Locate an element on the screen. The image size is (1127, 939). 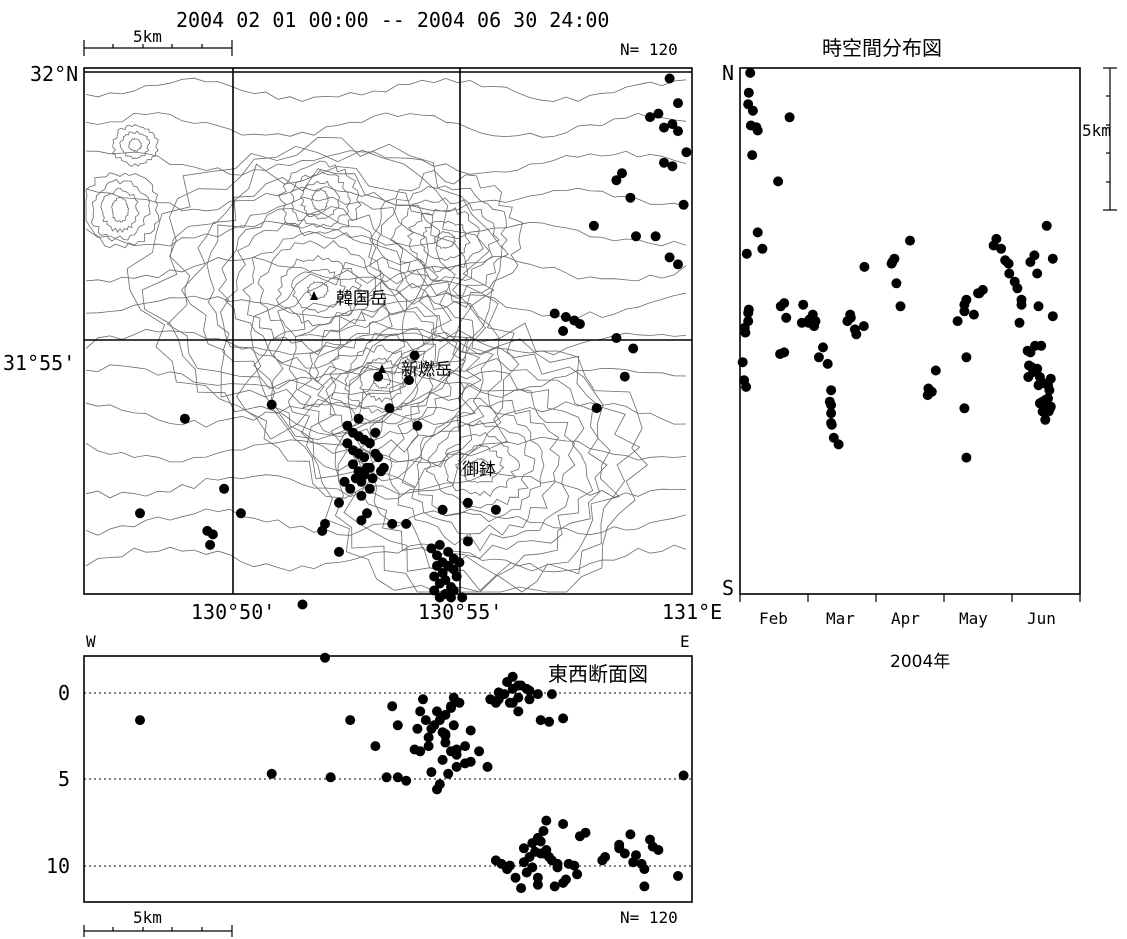
lon-label-131: 131°E is located at coordinates (692, 612).